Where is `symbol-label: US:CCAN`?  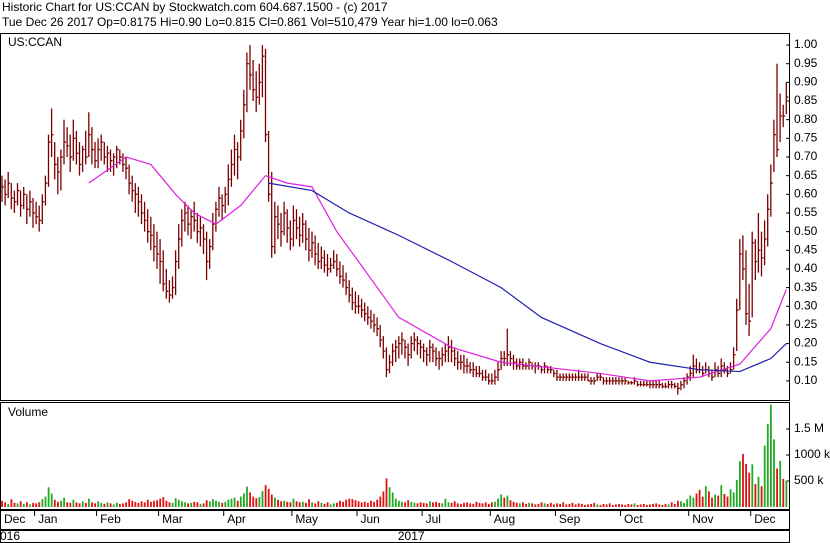
symbol-label: US:CCAN is located at coordinates (35, 42).